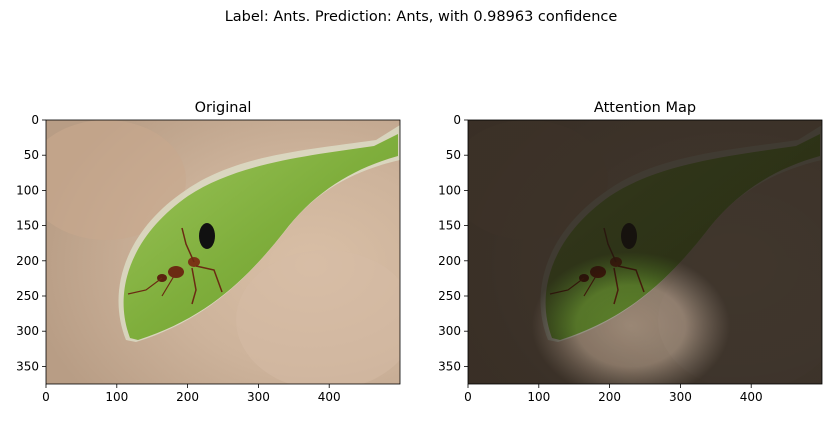  What do you see at coordinates (645, 108) in the screenshot?
I see `panel-title: Attention Map` at bounding box center [645, 108].